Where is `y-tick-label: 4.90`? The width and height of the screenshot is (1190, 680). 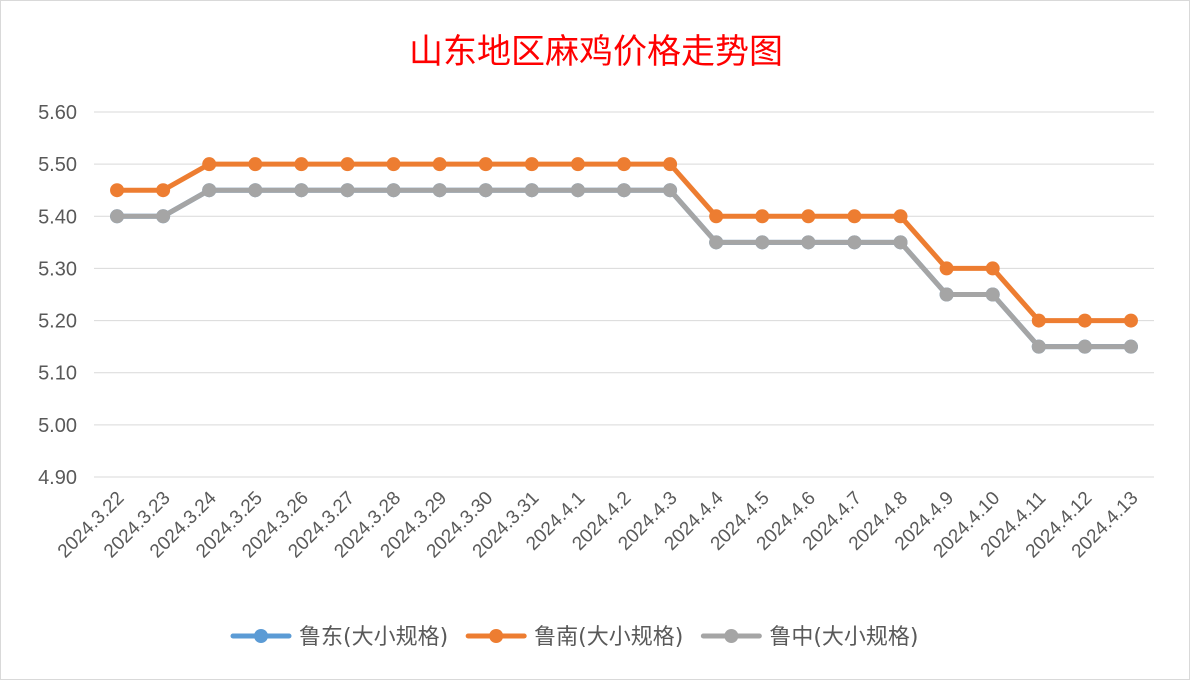 y-tick-label: 4.90 is located at coordinates (57, 478).